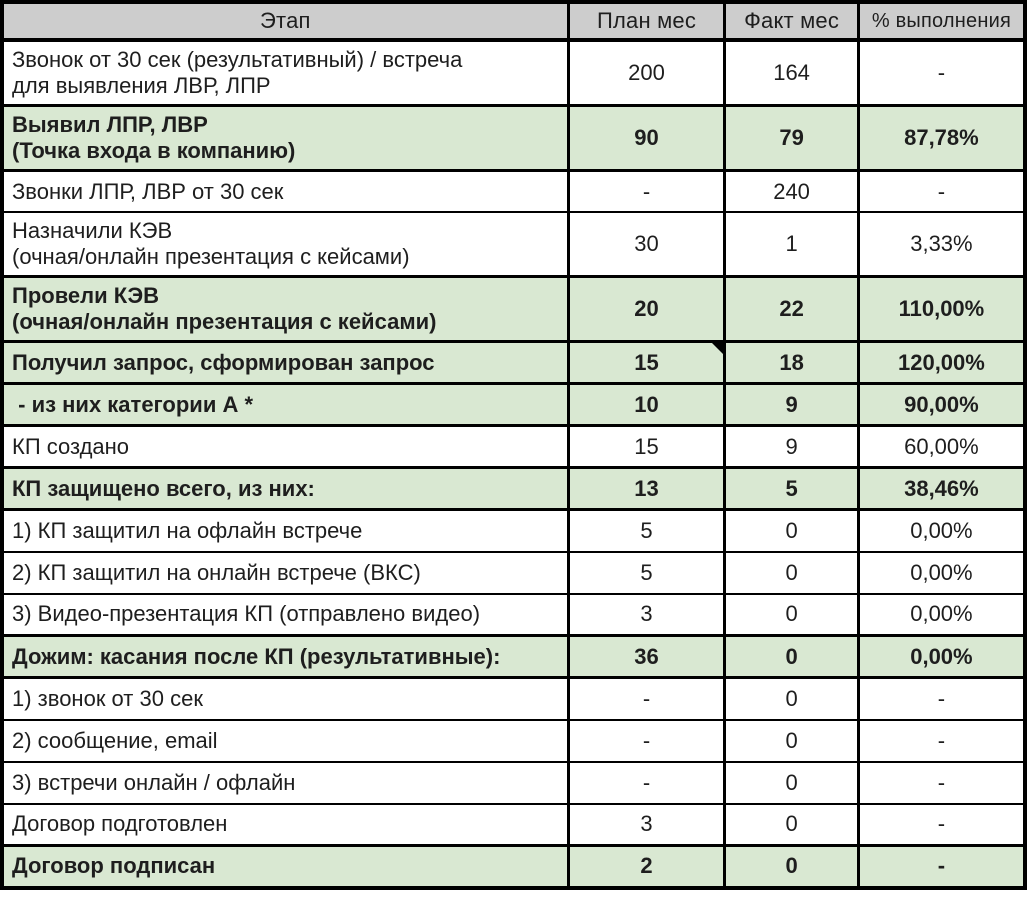 Image resolution: width=1027 pixels, height=913 pixels. I want to click on table-row: КП создано 15 9 60,00%, so click(513, 446).